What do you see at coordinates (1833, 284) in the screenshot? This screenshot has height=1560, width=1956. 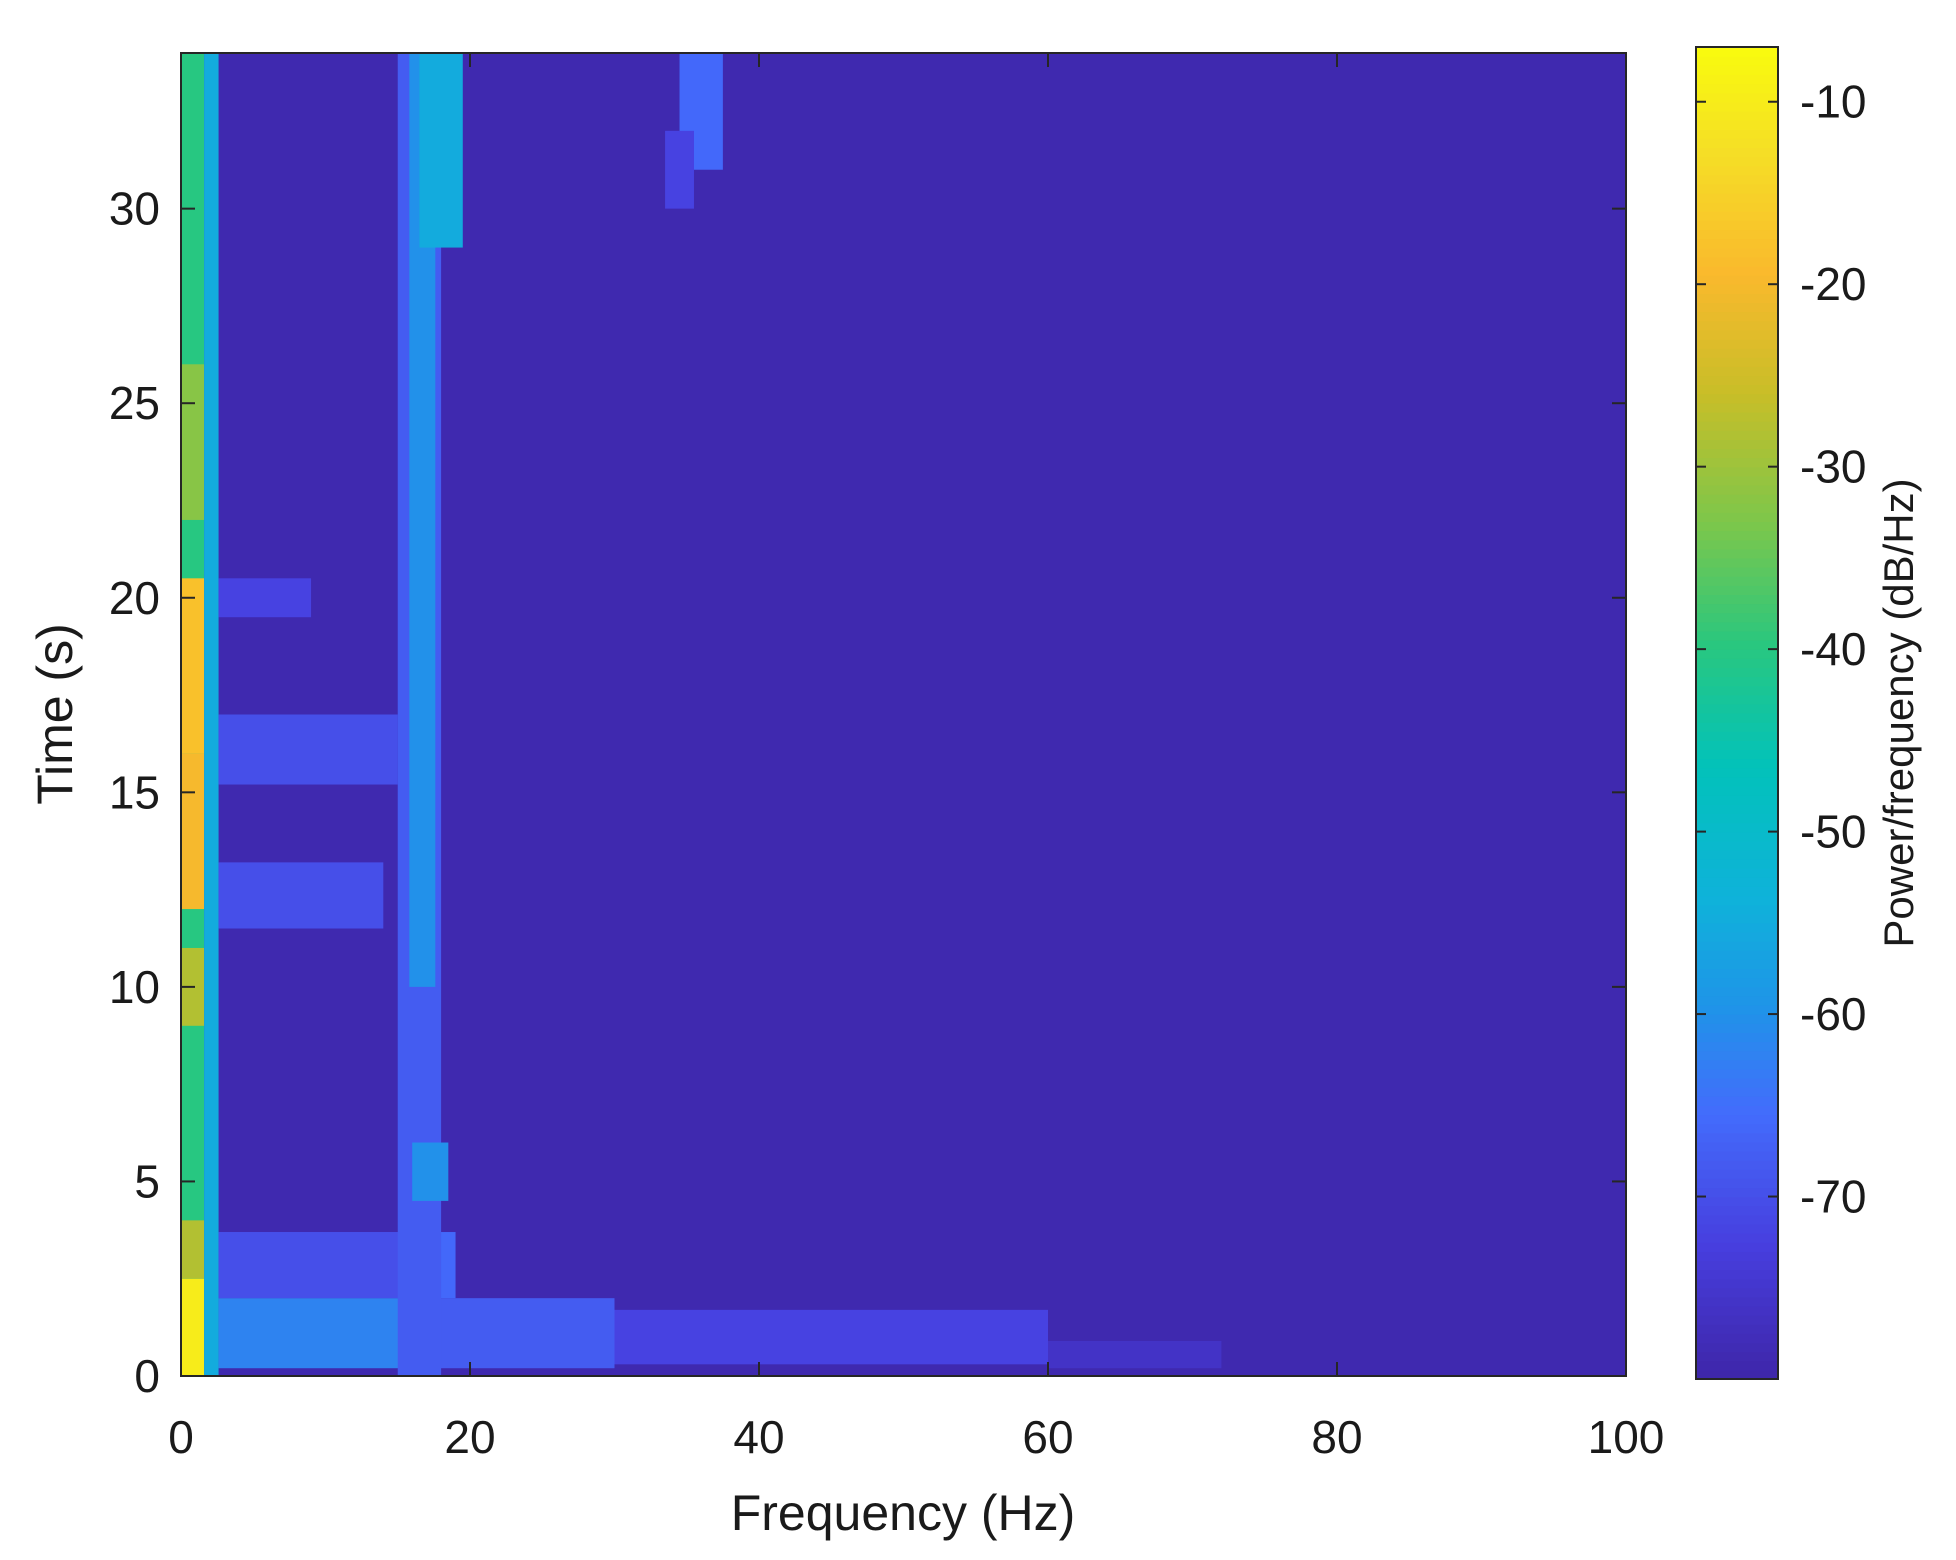 I see `colorbar-tick-label: -20` at bounding box center [1833, 284].